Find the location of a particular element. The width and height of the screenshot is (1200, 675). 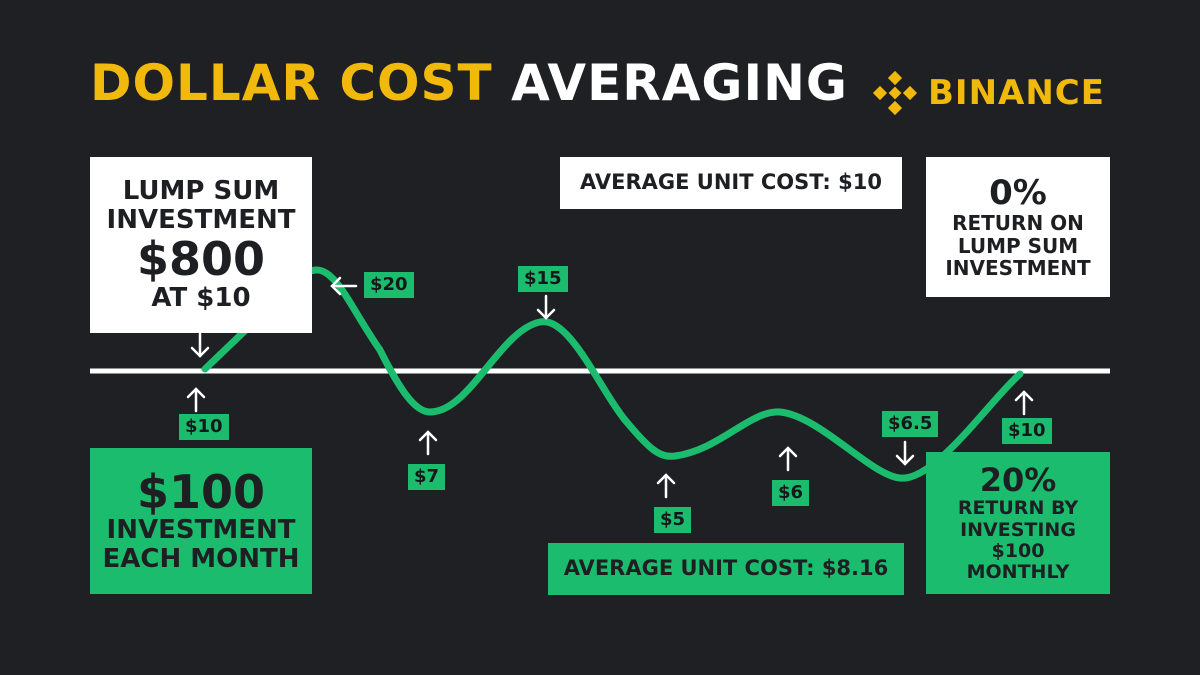

brand-logo: BINANCE is located at coordinates (988, 93).